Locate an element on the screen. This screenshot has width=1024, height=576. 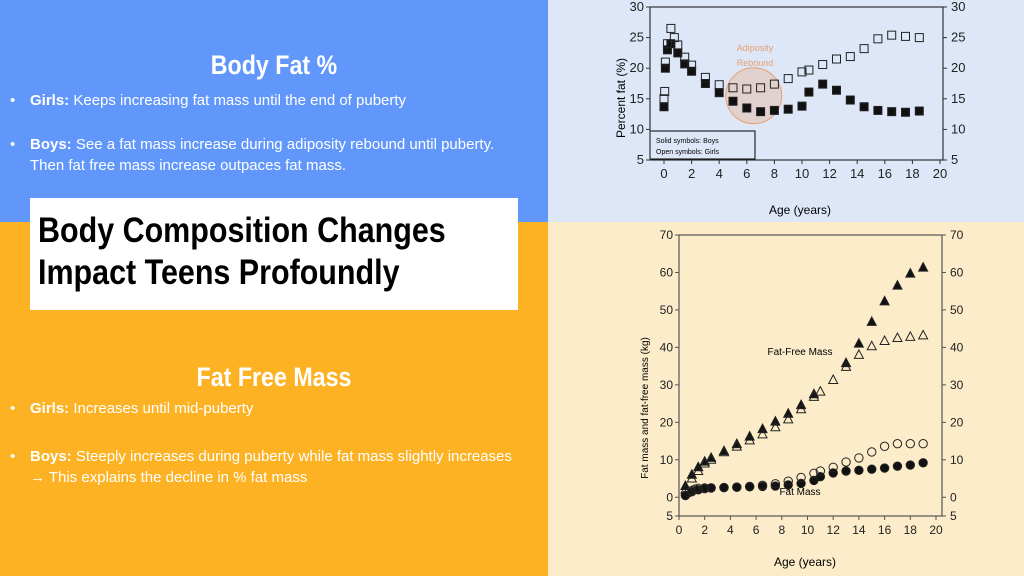
chart1-xlabel: Age (years) is located at coordinates (800, 210).